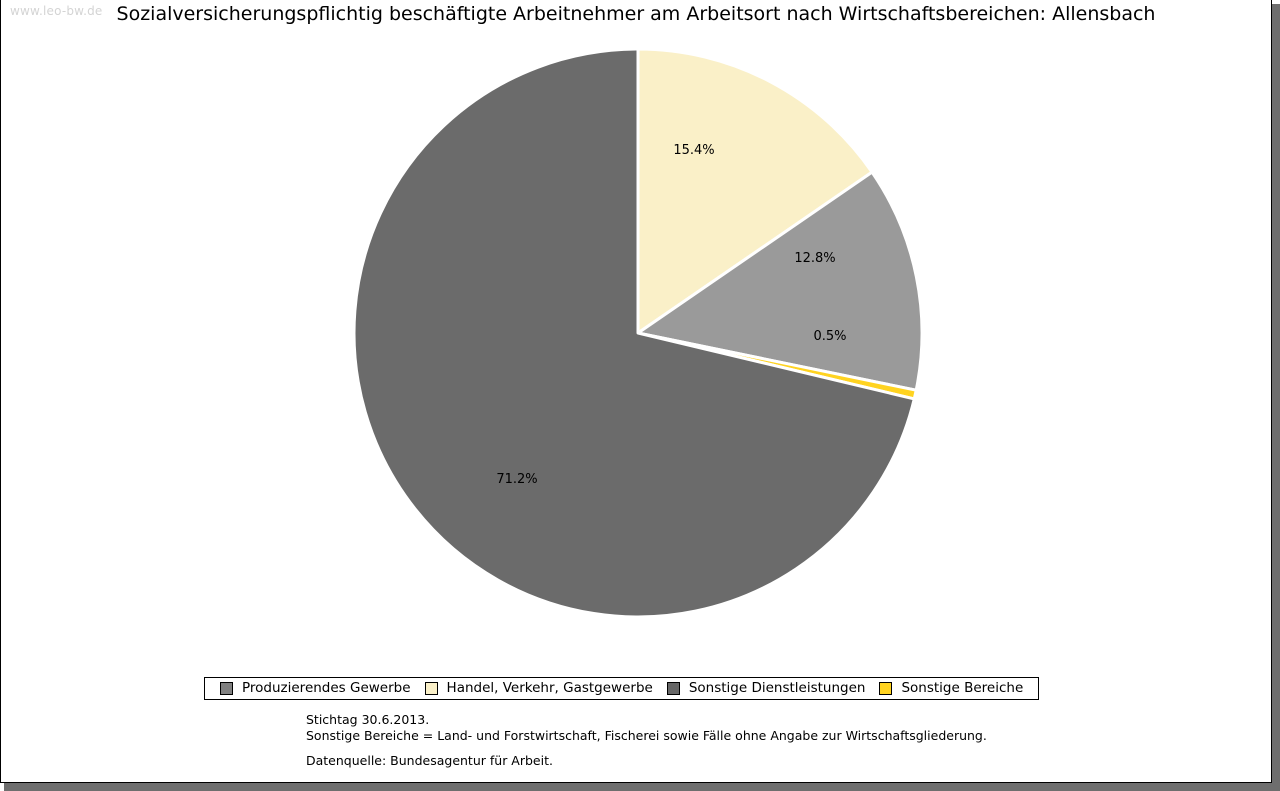 This screenshot has width=1280, height=791. Describe the element at coordinates (829, 336) in the screenshot. I see `pie-slice-label: 0.5%` at that location.